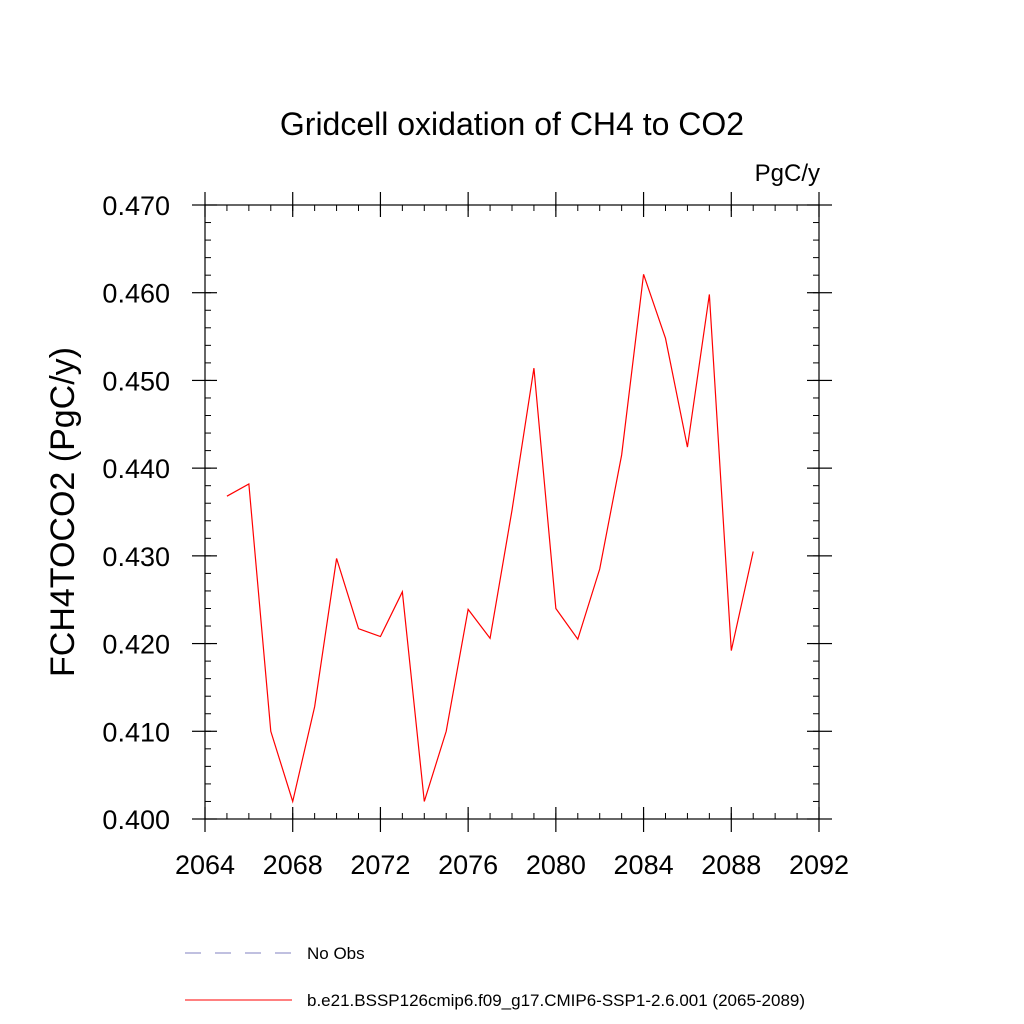 This screenshot has height=1024, width=1024. Describe the element at coordinates (644, 865) in the screenshot. I see `x-tick-label: 2084` at that location.